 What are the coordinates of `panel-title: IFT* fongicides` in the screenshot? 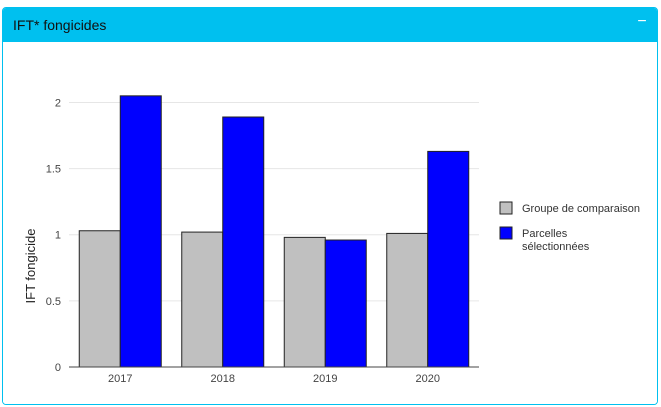 It's located at (60, 25).